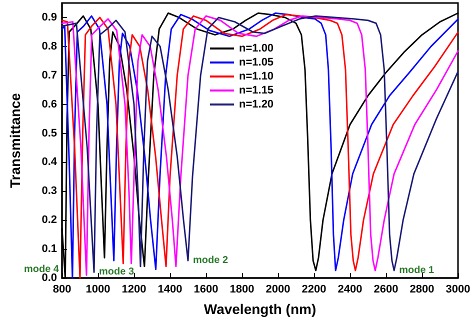 The image size is (474, 323). What do you see at coordinates (49, 46) in the screenshot?
I see `y-tick-label: 0.8` at bounding box center [49, 46].